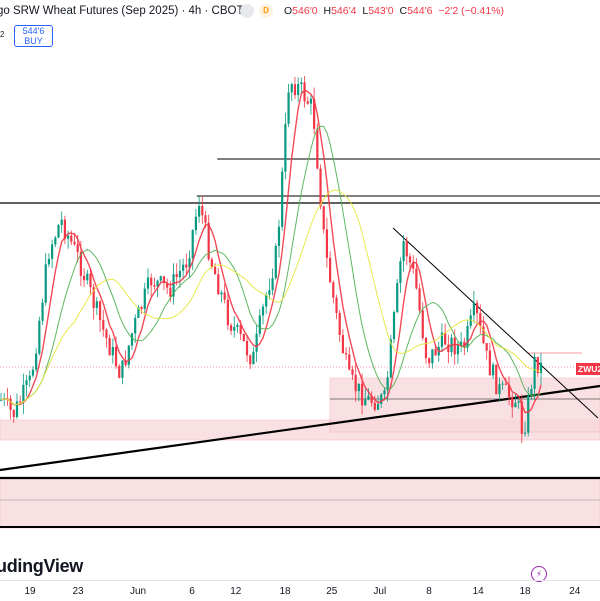  What do you see at coordinates (192, 591) in the screenshot?
I see `x-tick-label: 6` at bounding box center [192, 591].